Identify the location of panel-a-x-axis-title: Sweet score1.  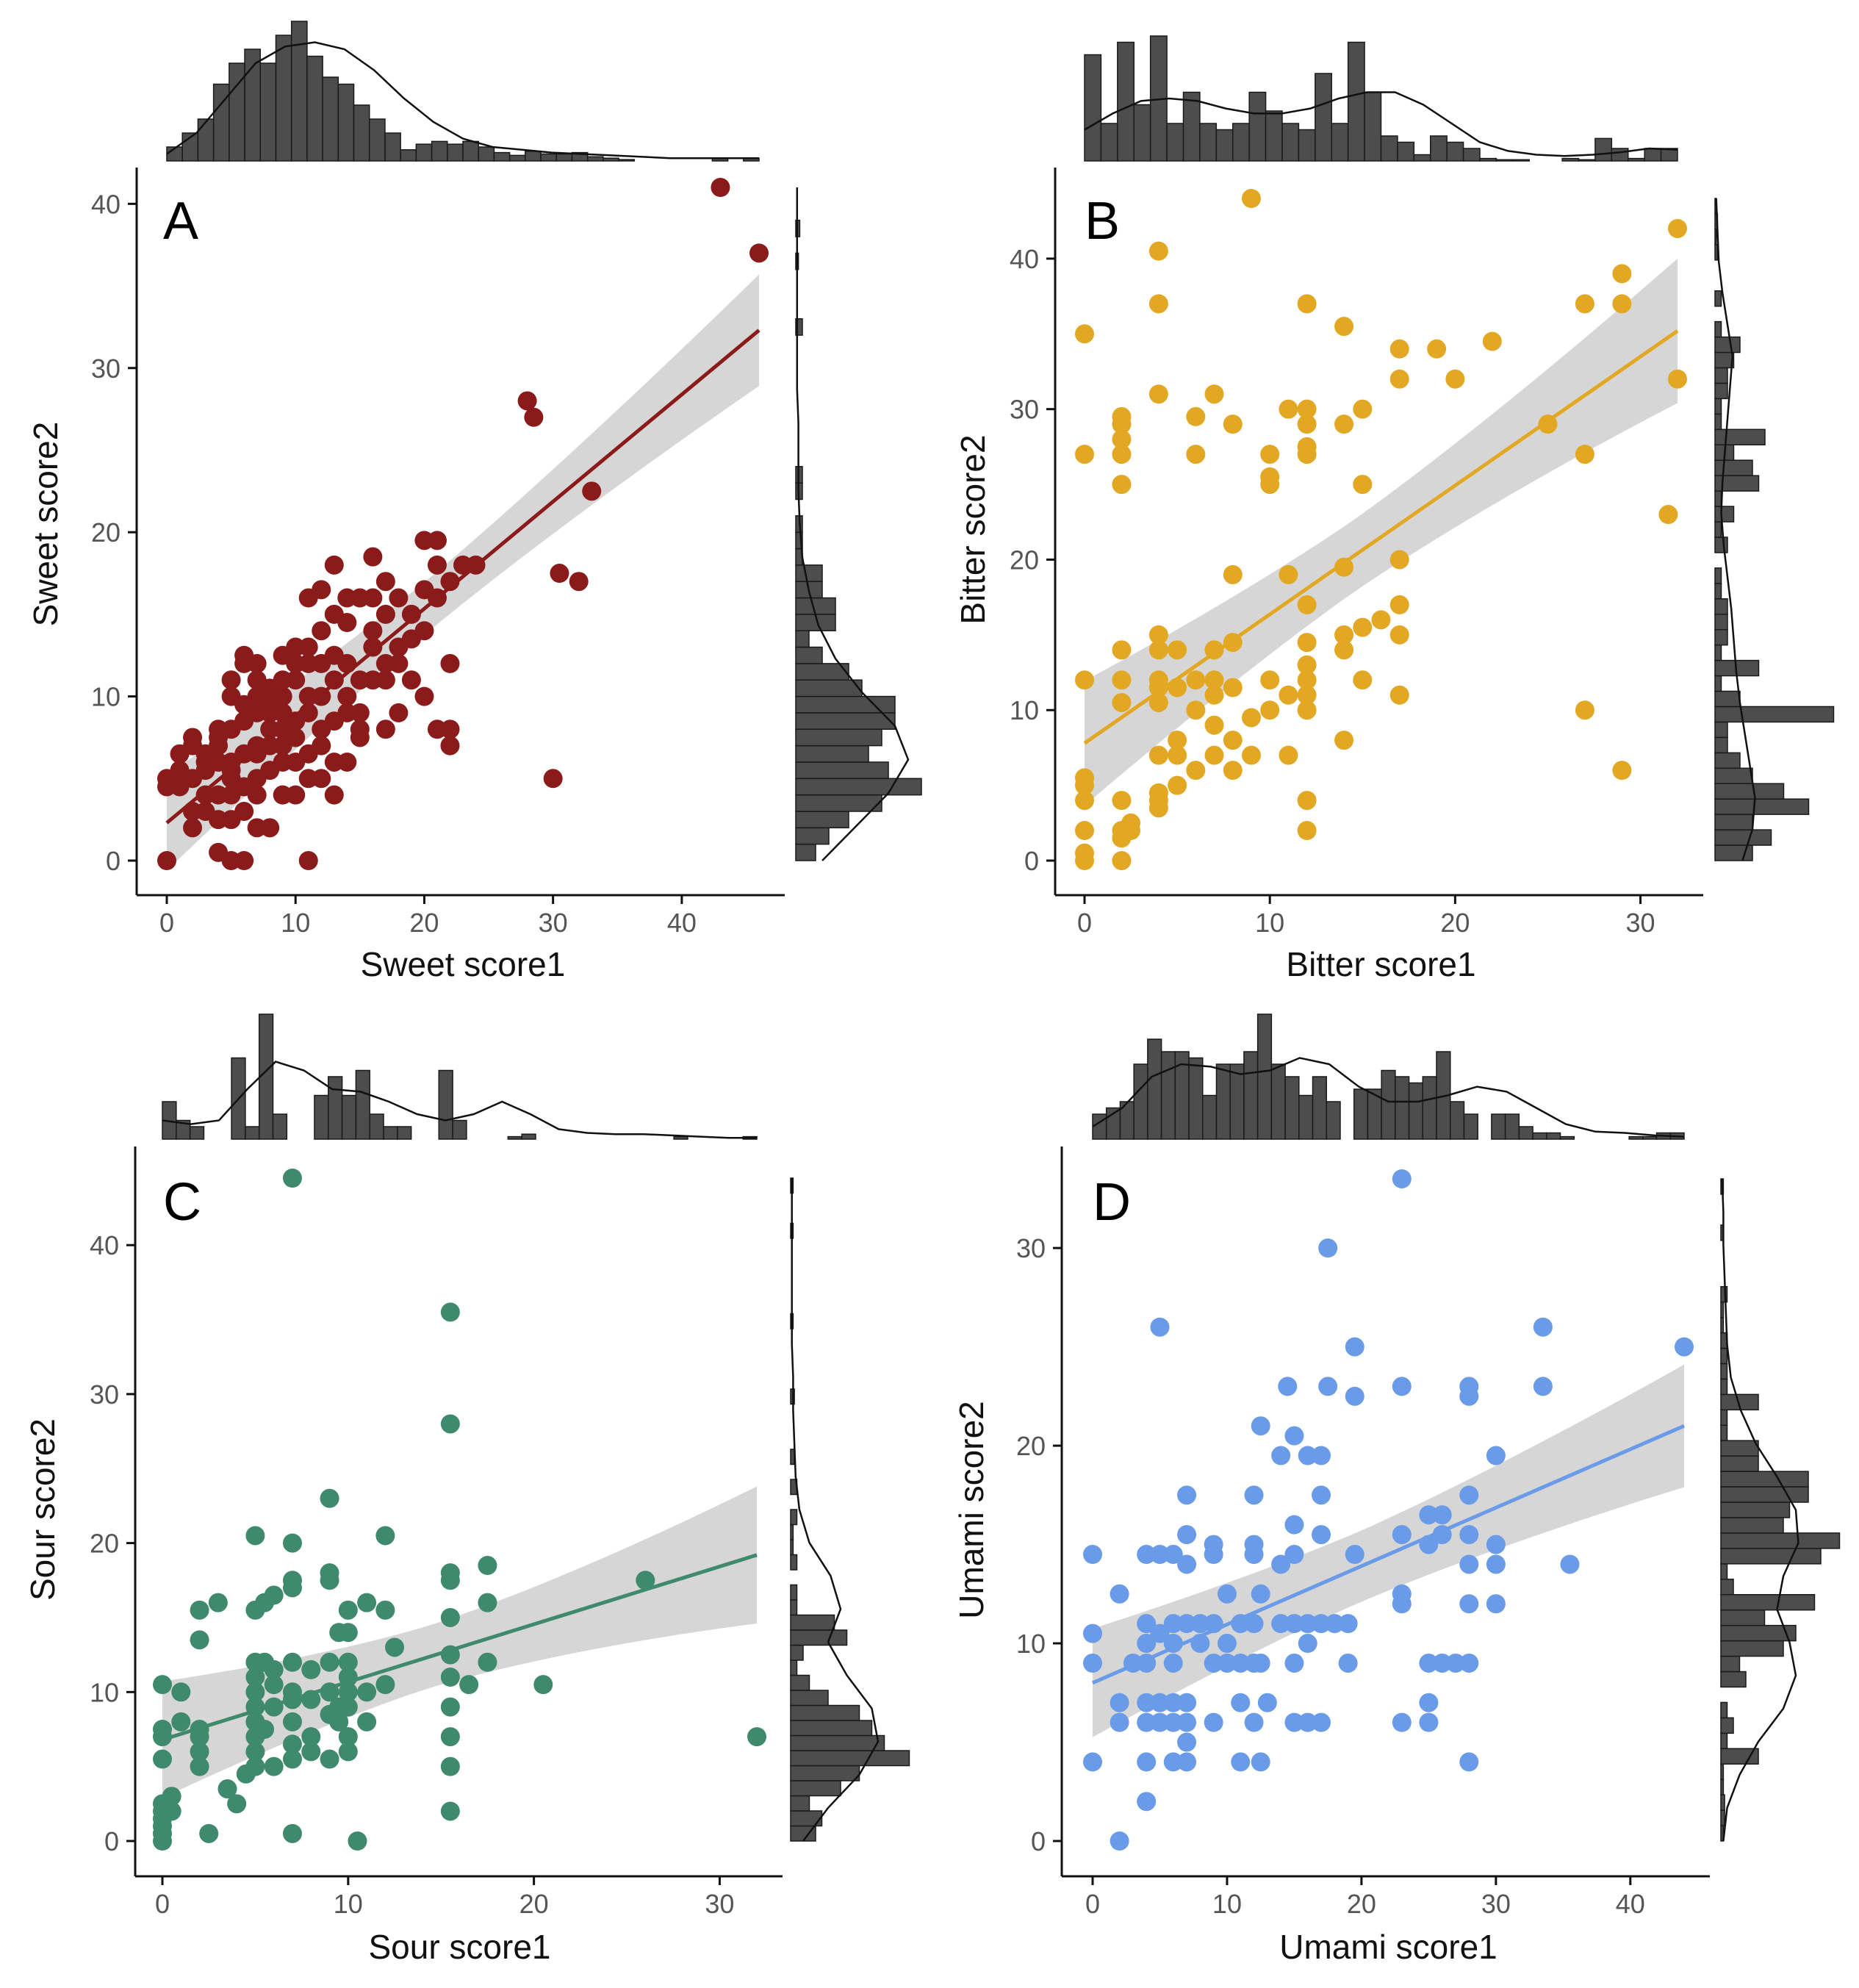
(464, 964).